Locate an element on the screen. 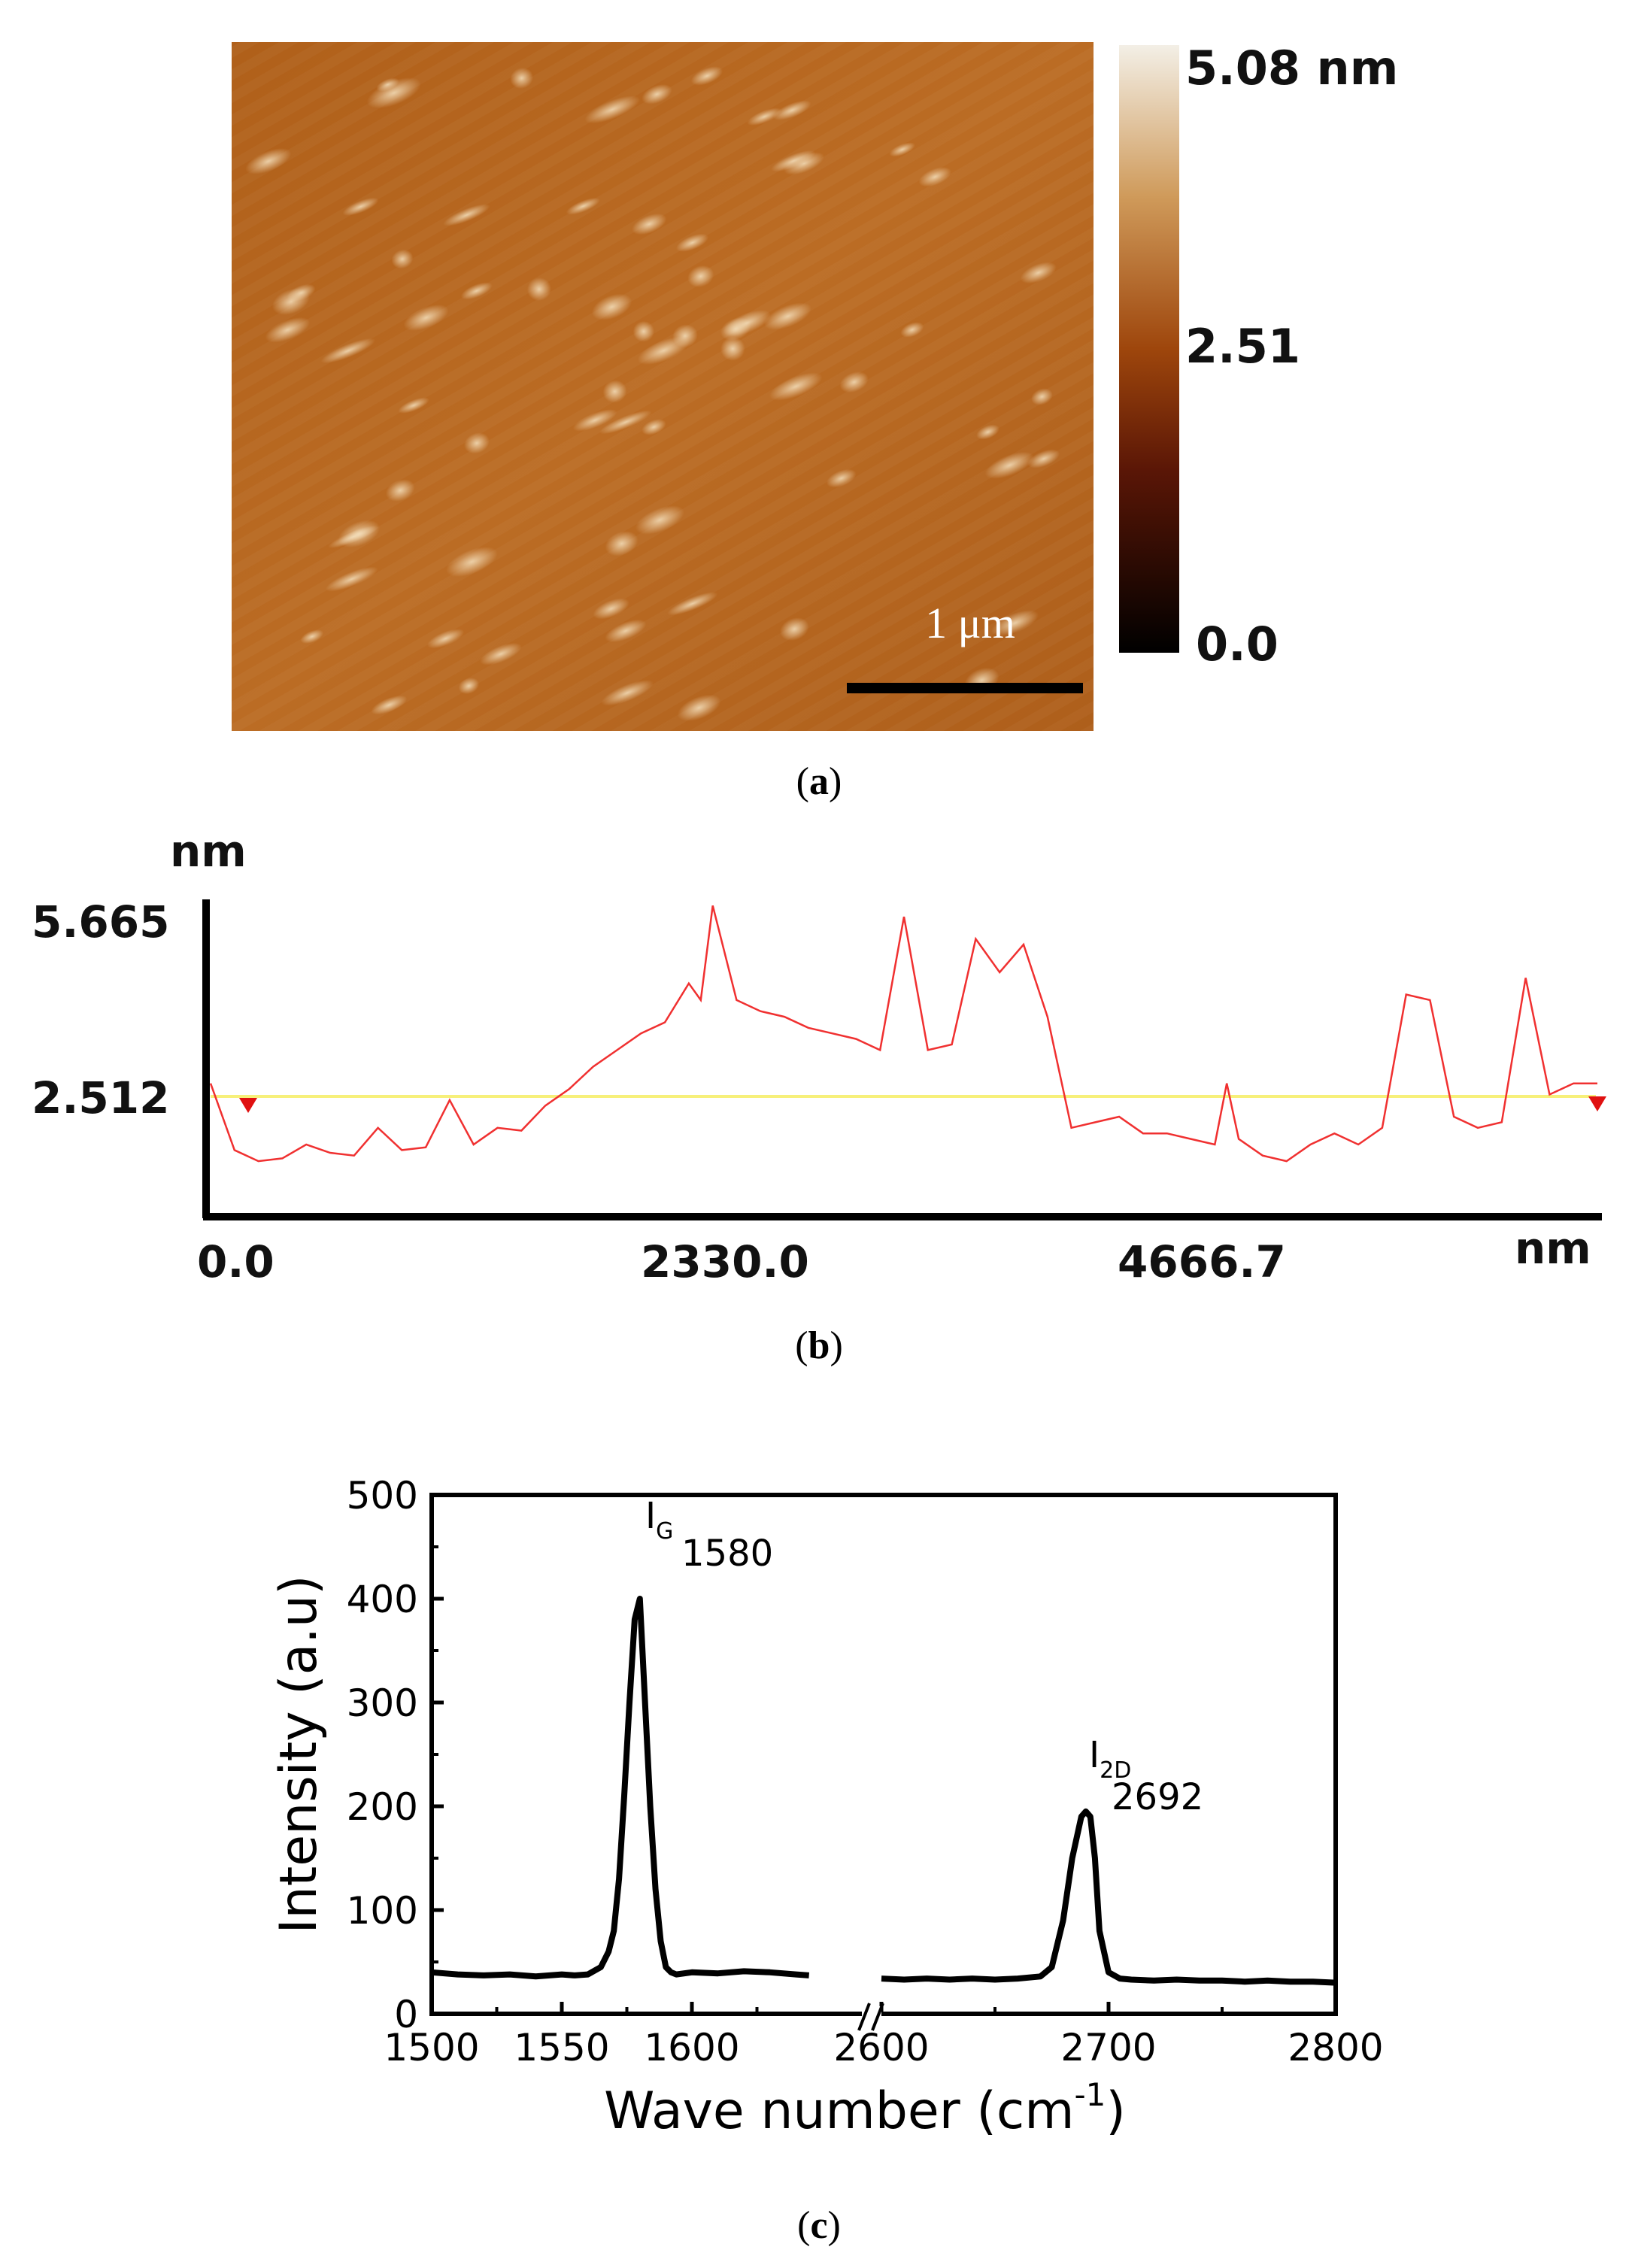 The width and height of the screenshot is (1638, 2268). y-tick-label: 100 is located at coordinates (382, 1911).